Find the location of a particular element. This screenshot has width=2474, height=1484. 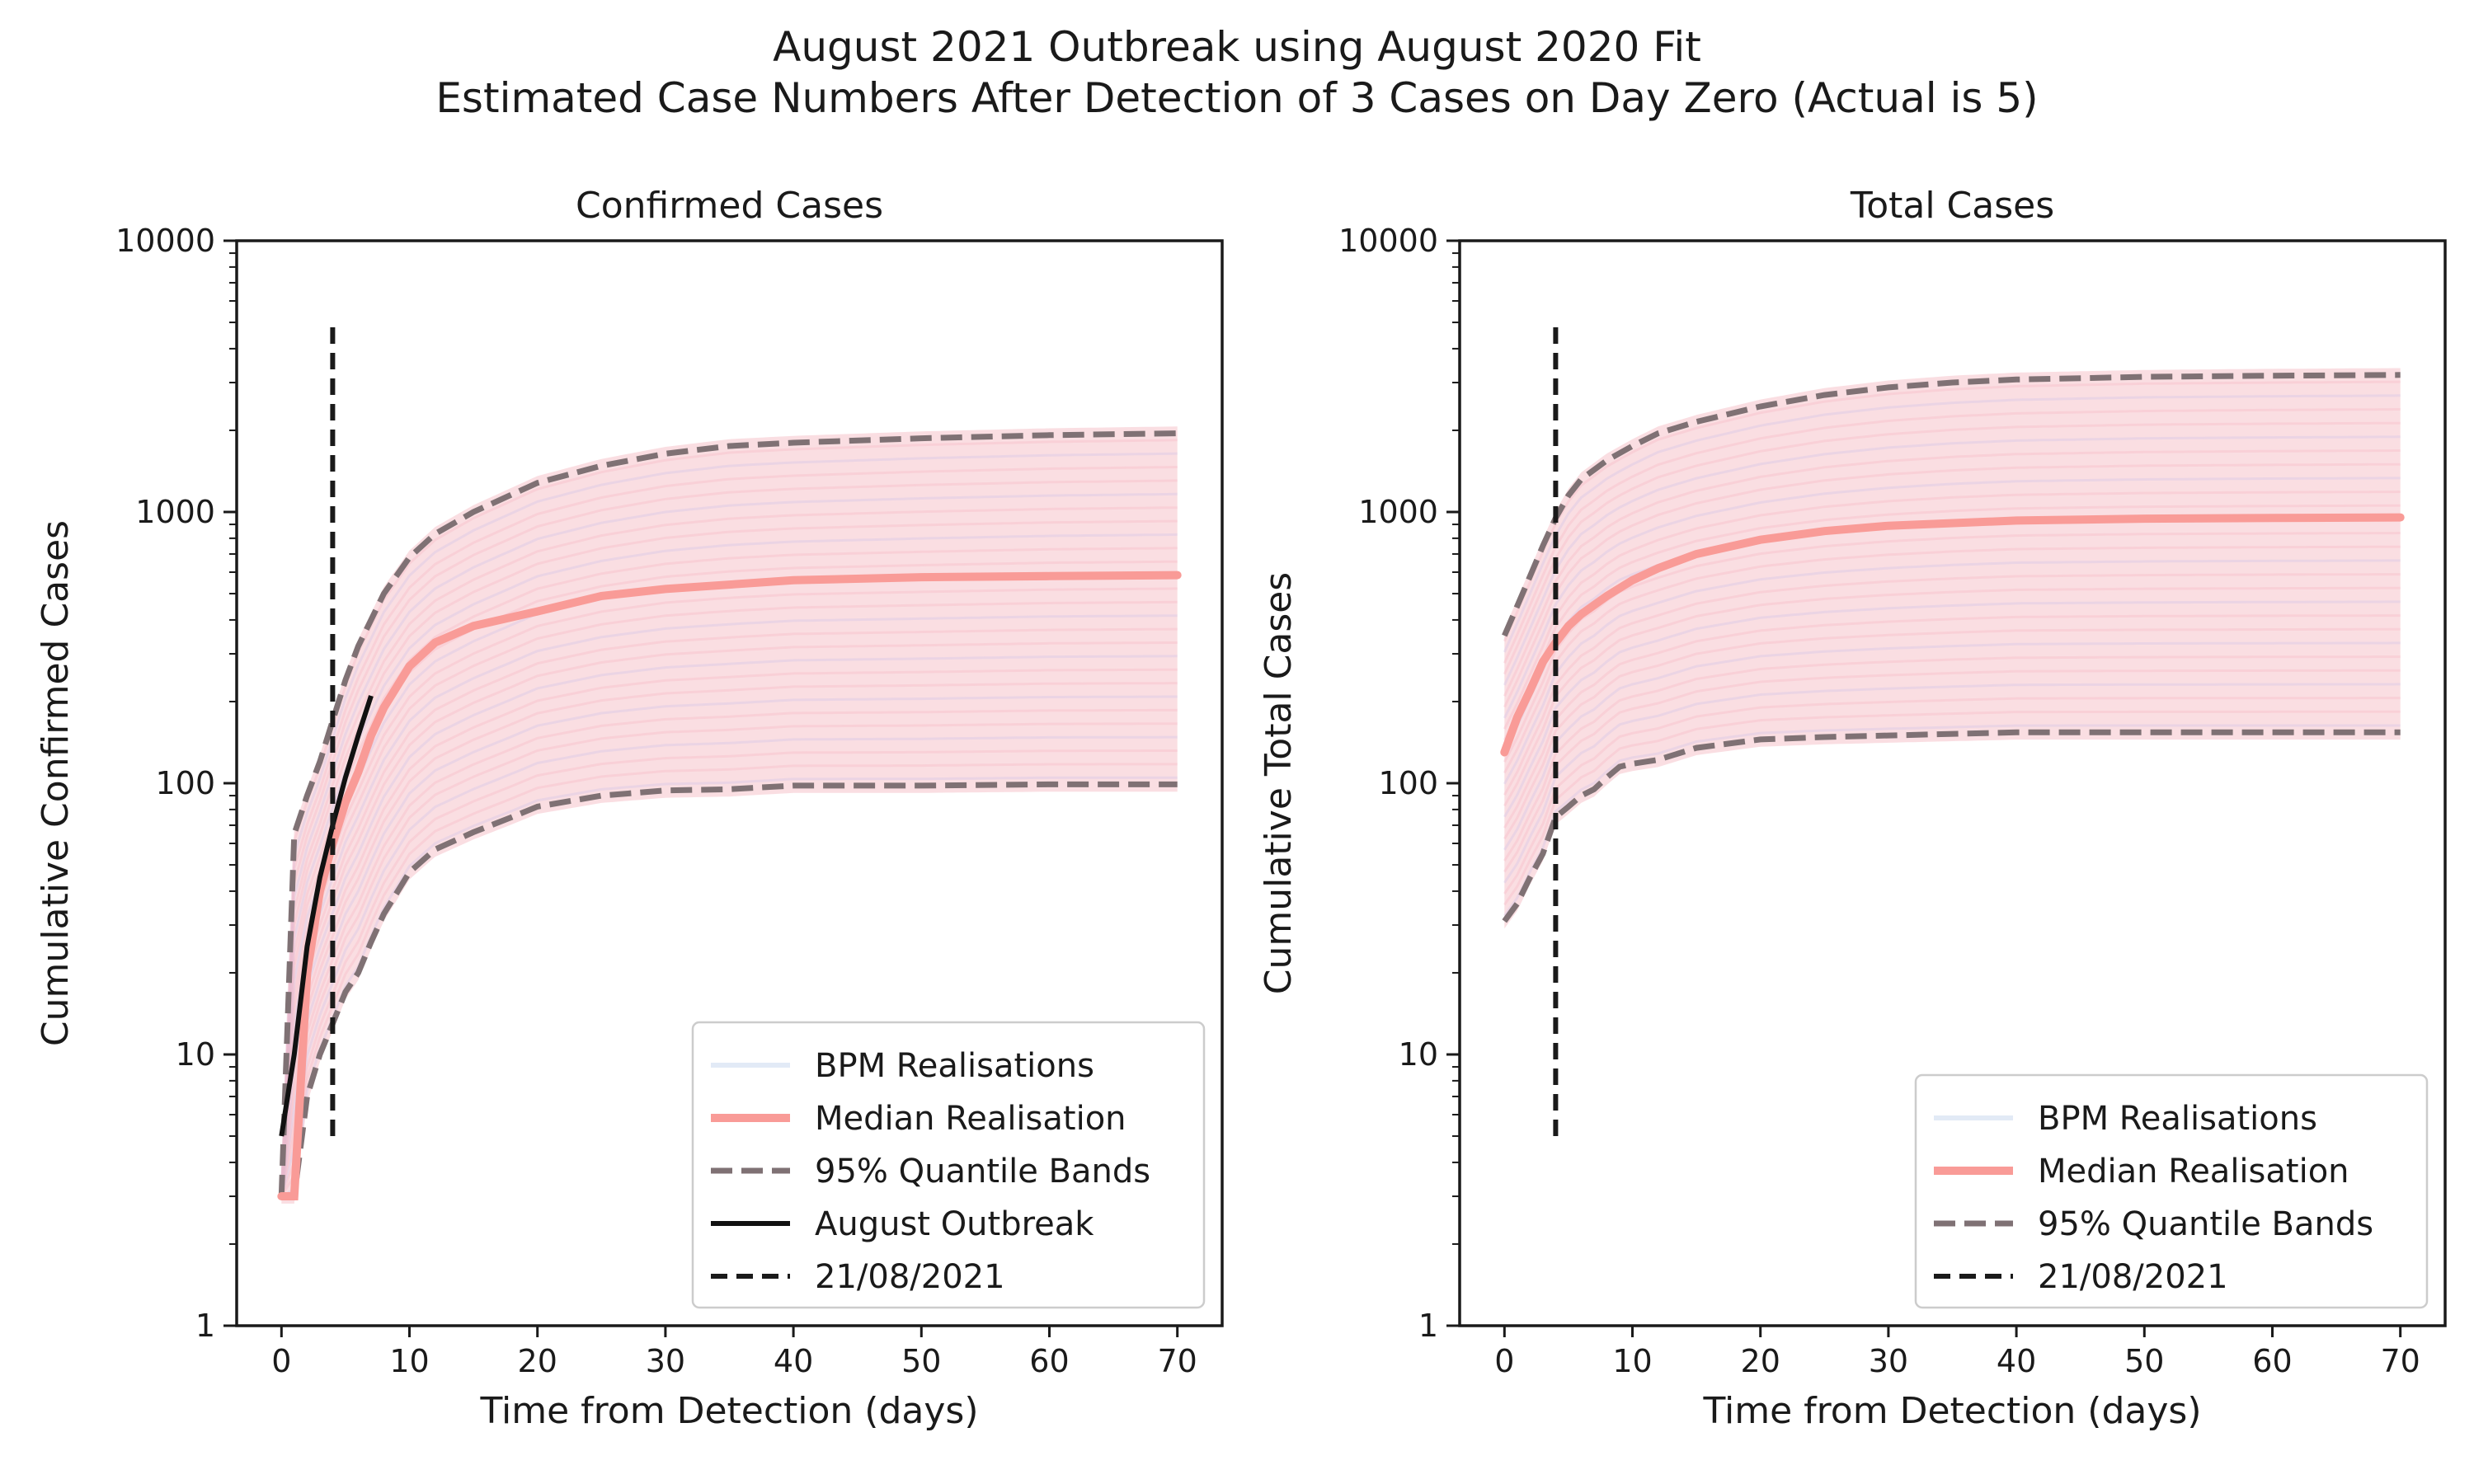

y-axis-label: Cumulative Confirmed Cases is located at coordinates (56, 783).